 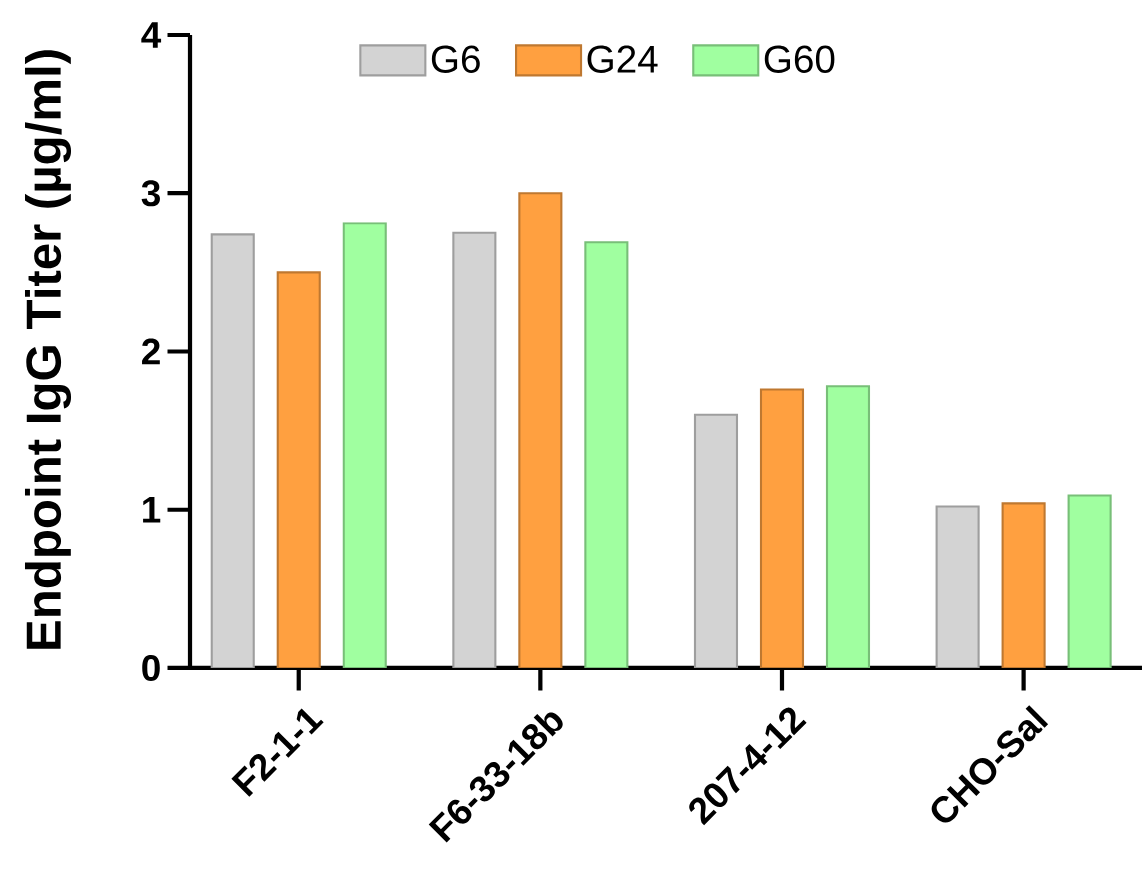 What do you see at coordinates (48, 349) in the screenshot?
I see `y-axis-title: Endpoint IgG Titer (µg/ml)` at bounding box center [48, 349].